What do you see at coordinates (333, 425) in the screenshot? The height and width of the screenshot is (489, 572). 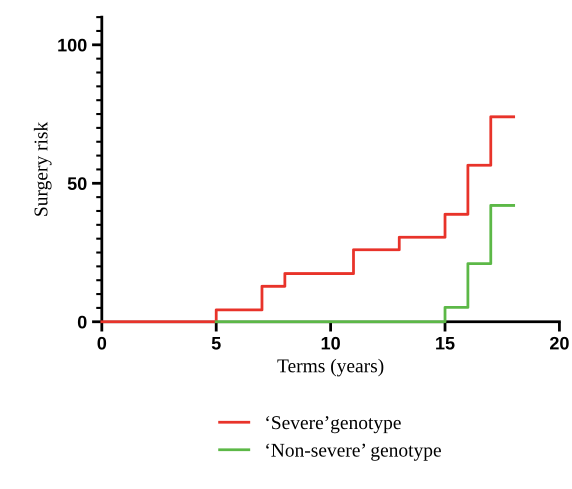 I see `legend-label: ‘Severe’genotype` at bounding box center [333, 425].